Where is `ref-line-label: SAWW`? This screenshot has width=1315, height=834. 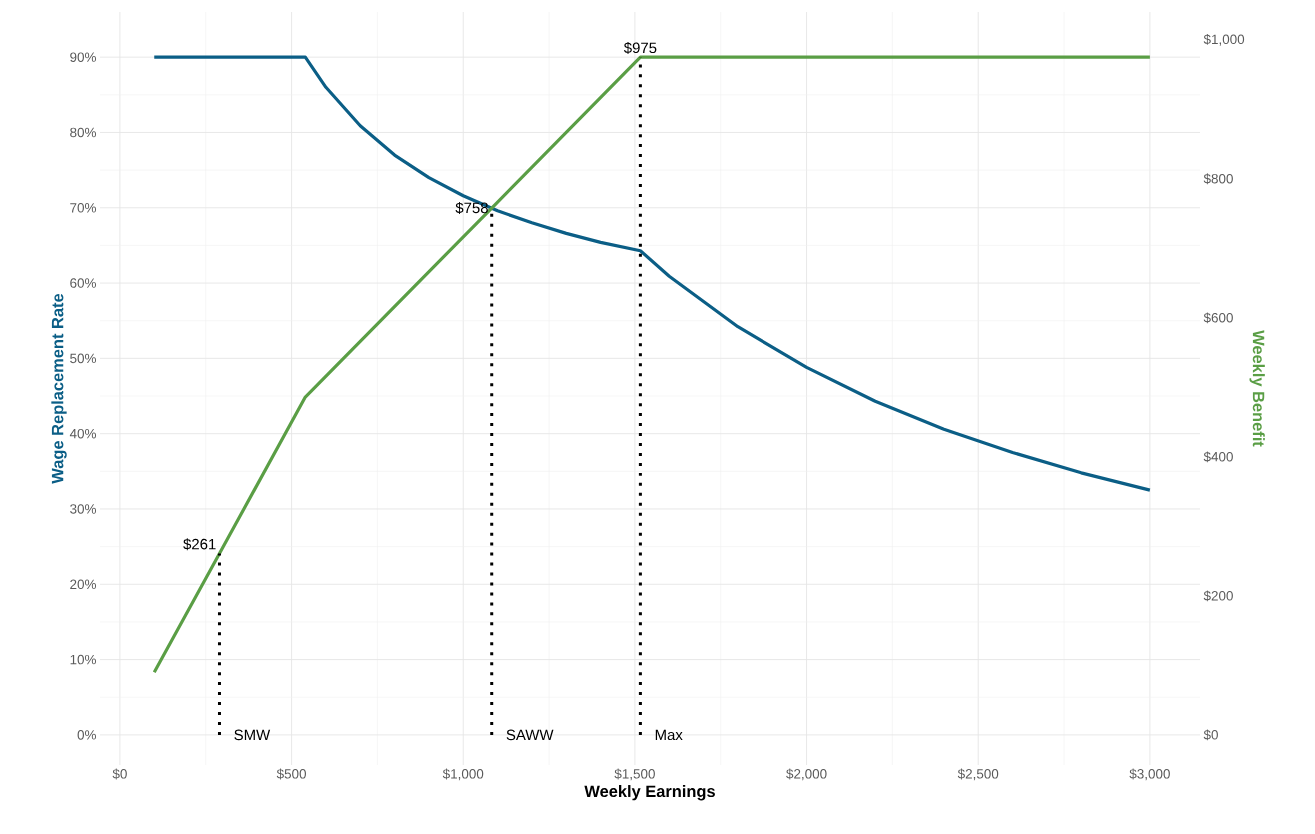 ref-line-label: SAWW is located at coordinates (530, 735).